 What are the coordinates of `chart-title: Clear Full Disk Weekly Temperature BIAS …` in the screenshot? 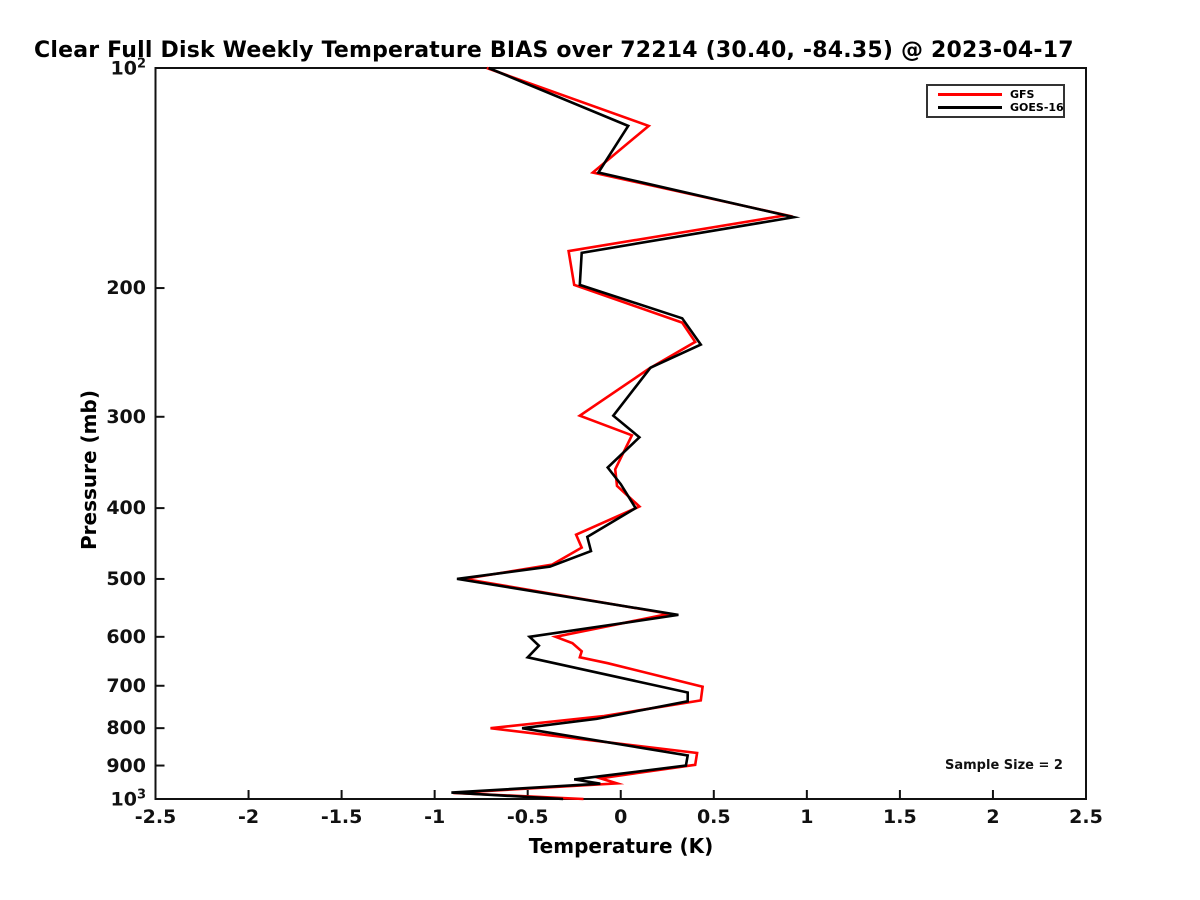 It's located at (554, 50).